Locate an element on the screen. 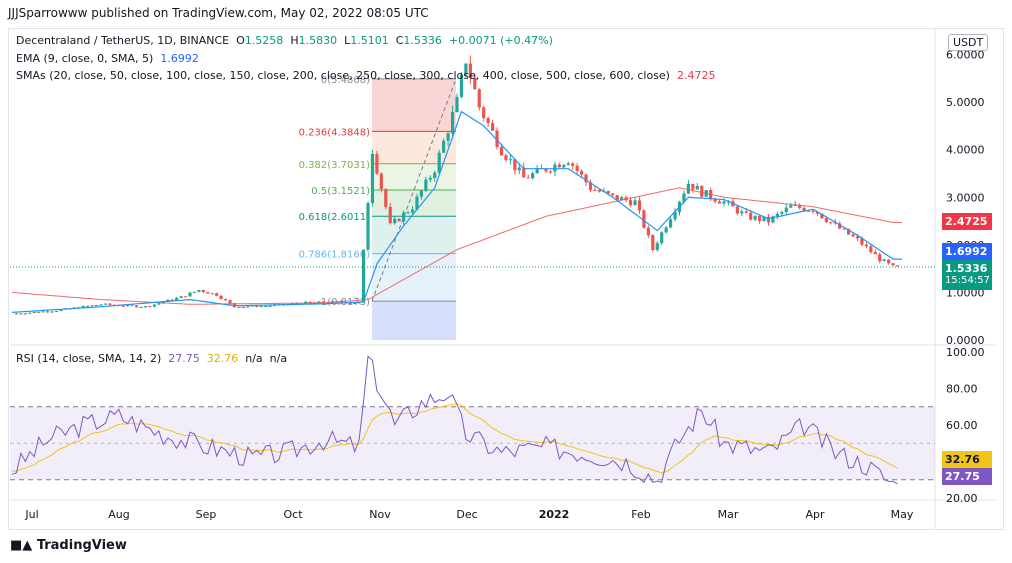 This screenshot has height=563, width=1012. rsi-ma-value: 32.76 is located at coordinates (222, 358).